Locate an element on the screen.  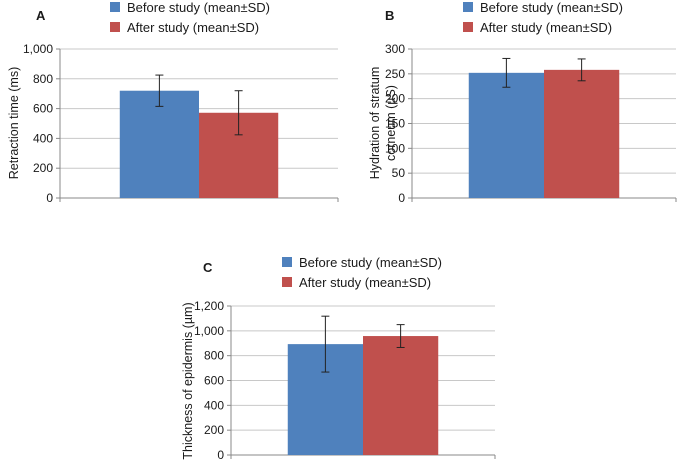
panel-c-y-axis-label: Thickness of epidermis (µm) is located at coordinates (188, 380).